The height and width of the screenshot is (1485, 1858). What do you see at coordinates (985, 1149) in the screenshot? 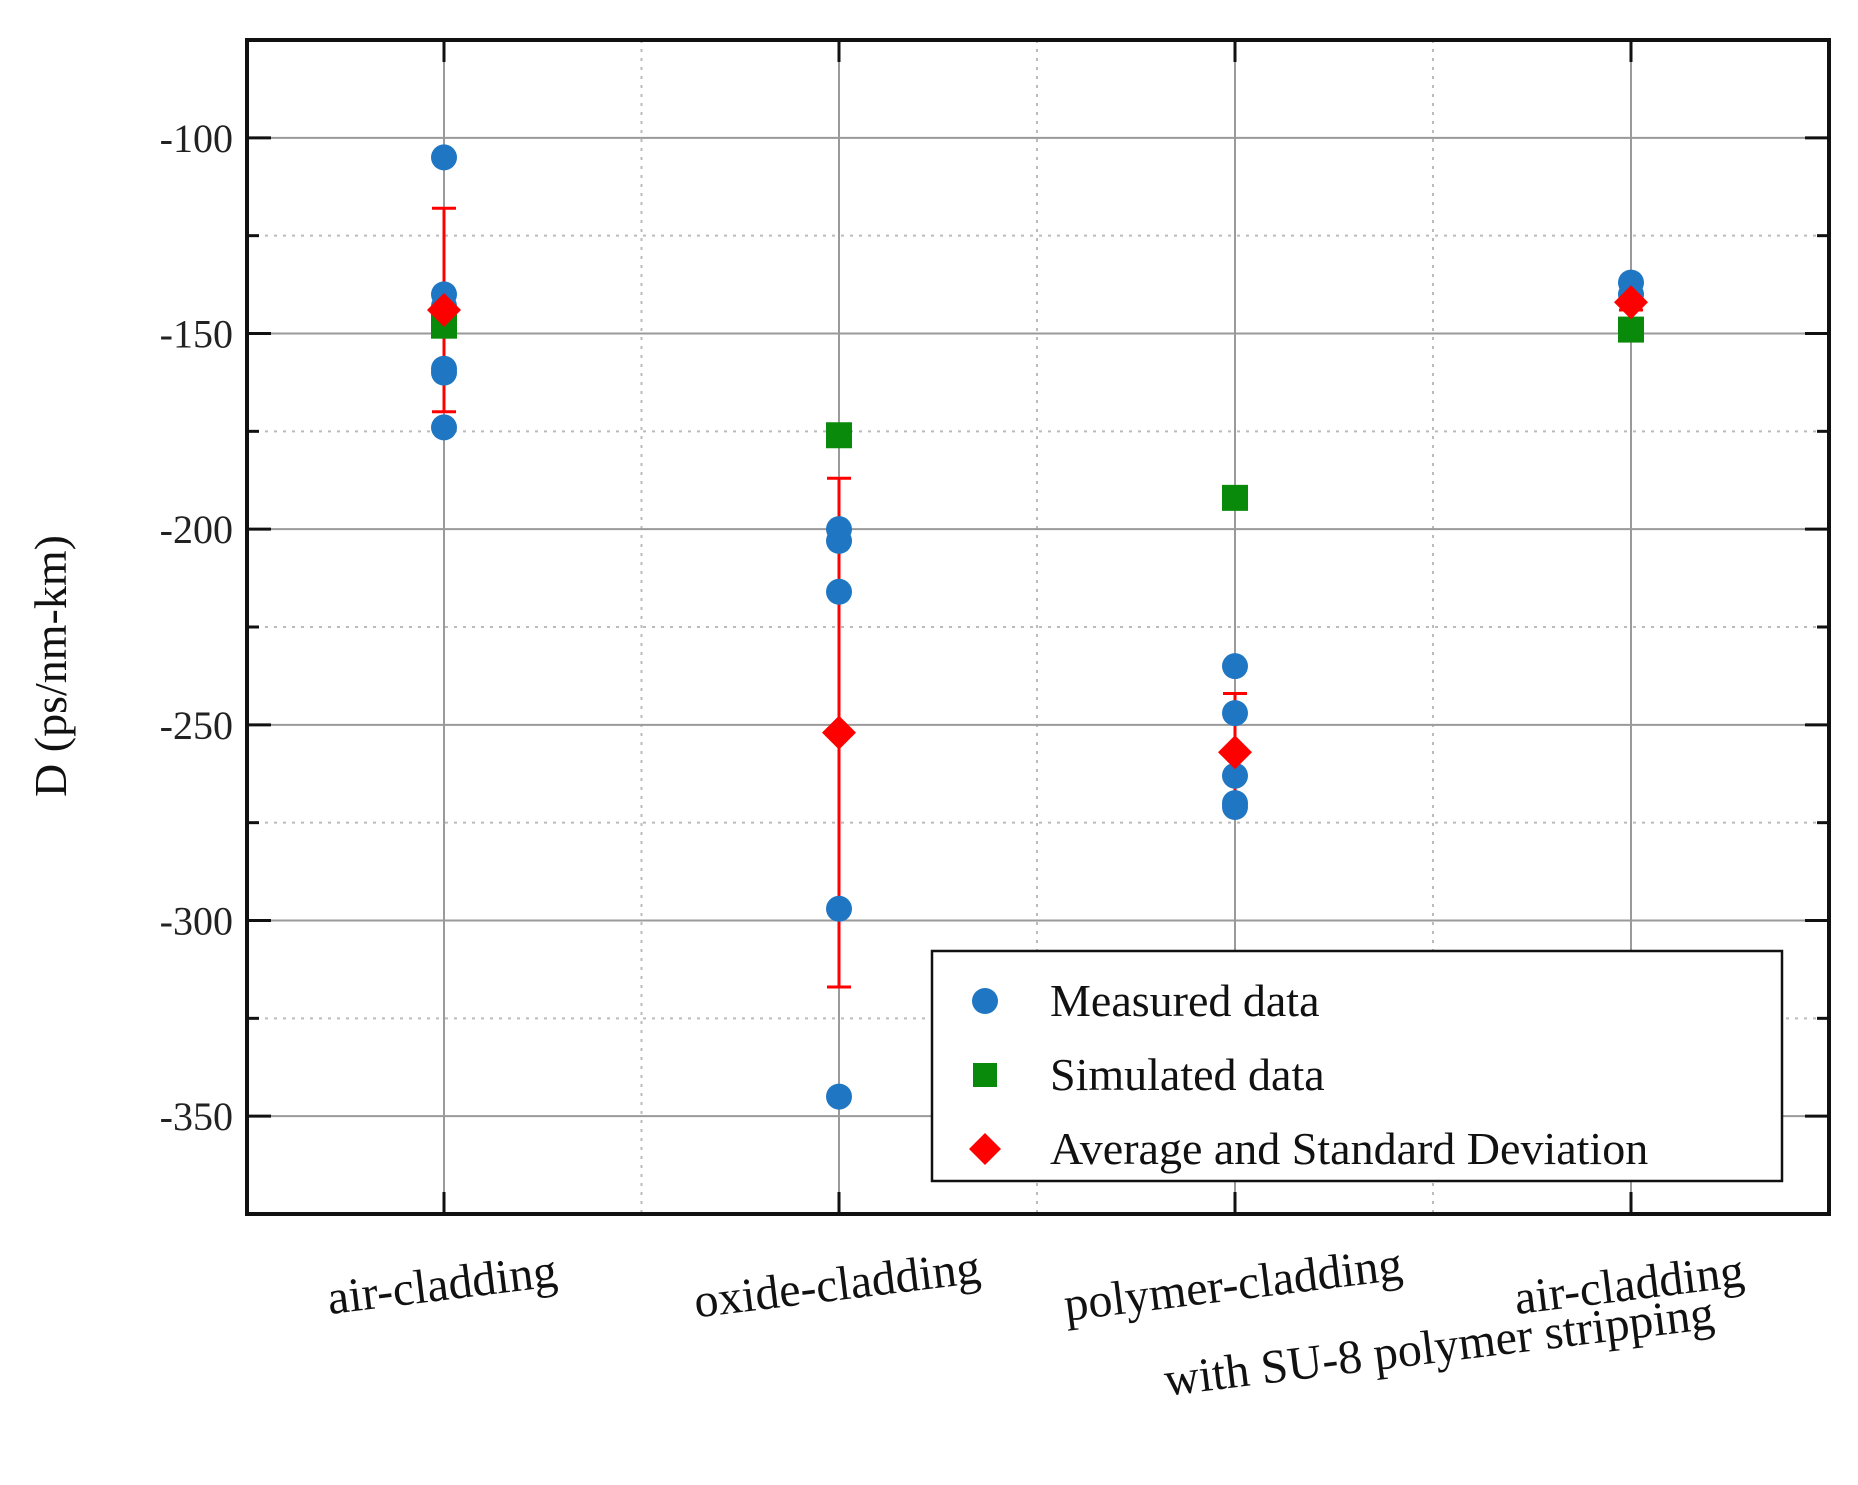
I see `legend-marker-average` at bounding box center [985, 1149].